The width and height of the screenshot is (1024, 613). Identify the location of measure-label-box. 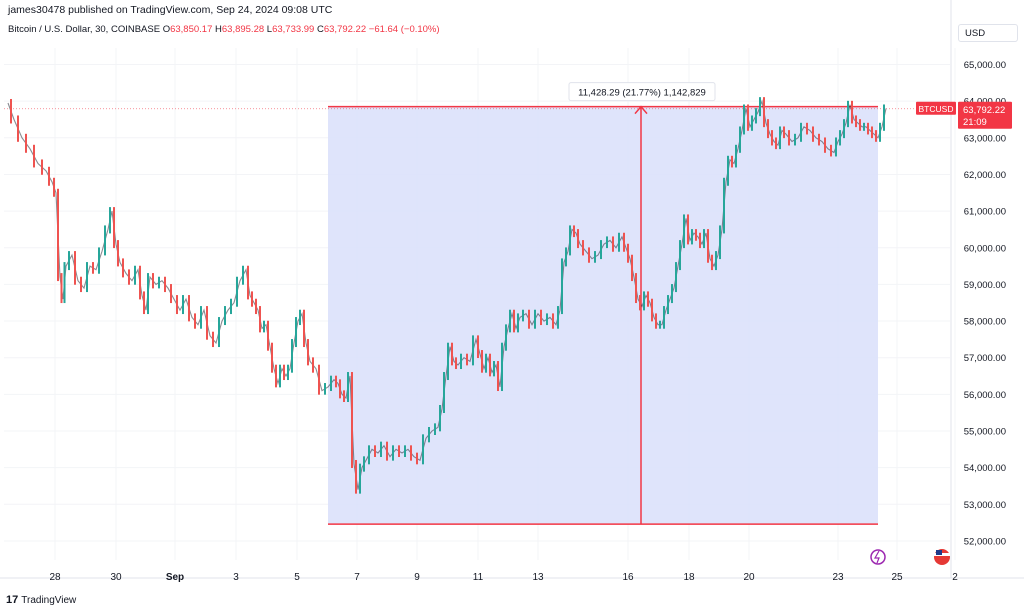
(642, 92).